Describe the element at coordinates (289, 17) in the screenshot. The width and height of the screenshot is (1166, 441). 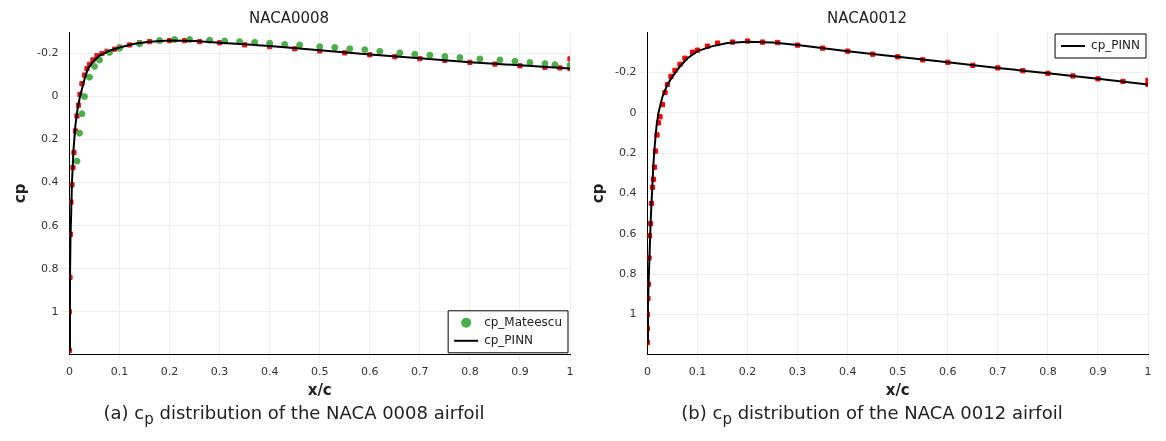
I see `chart-title: NACA0008` at that location.